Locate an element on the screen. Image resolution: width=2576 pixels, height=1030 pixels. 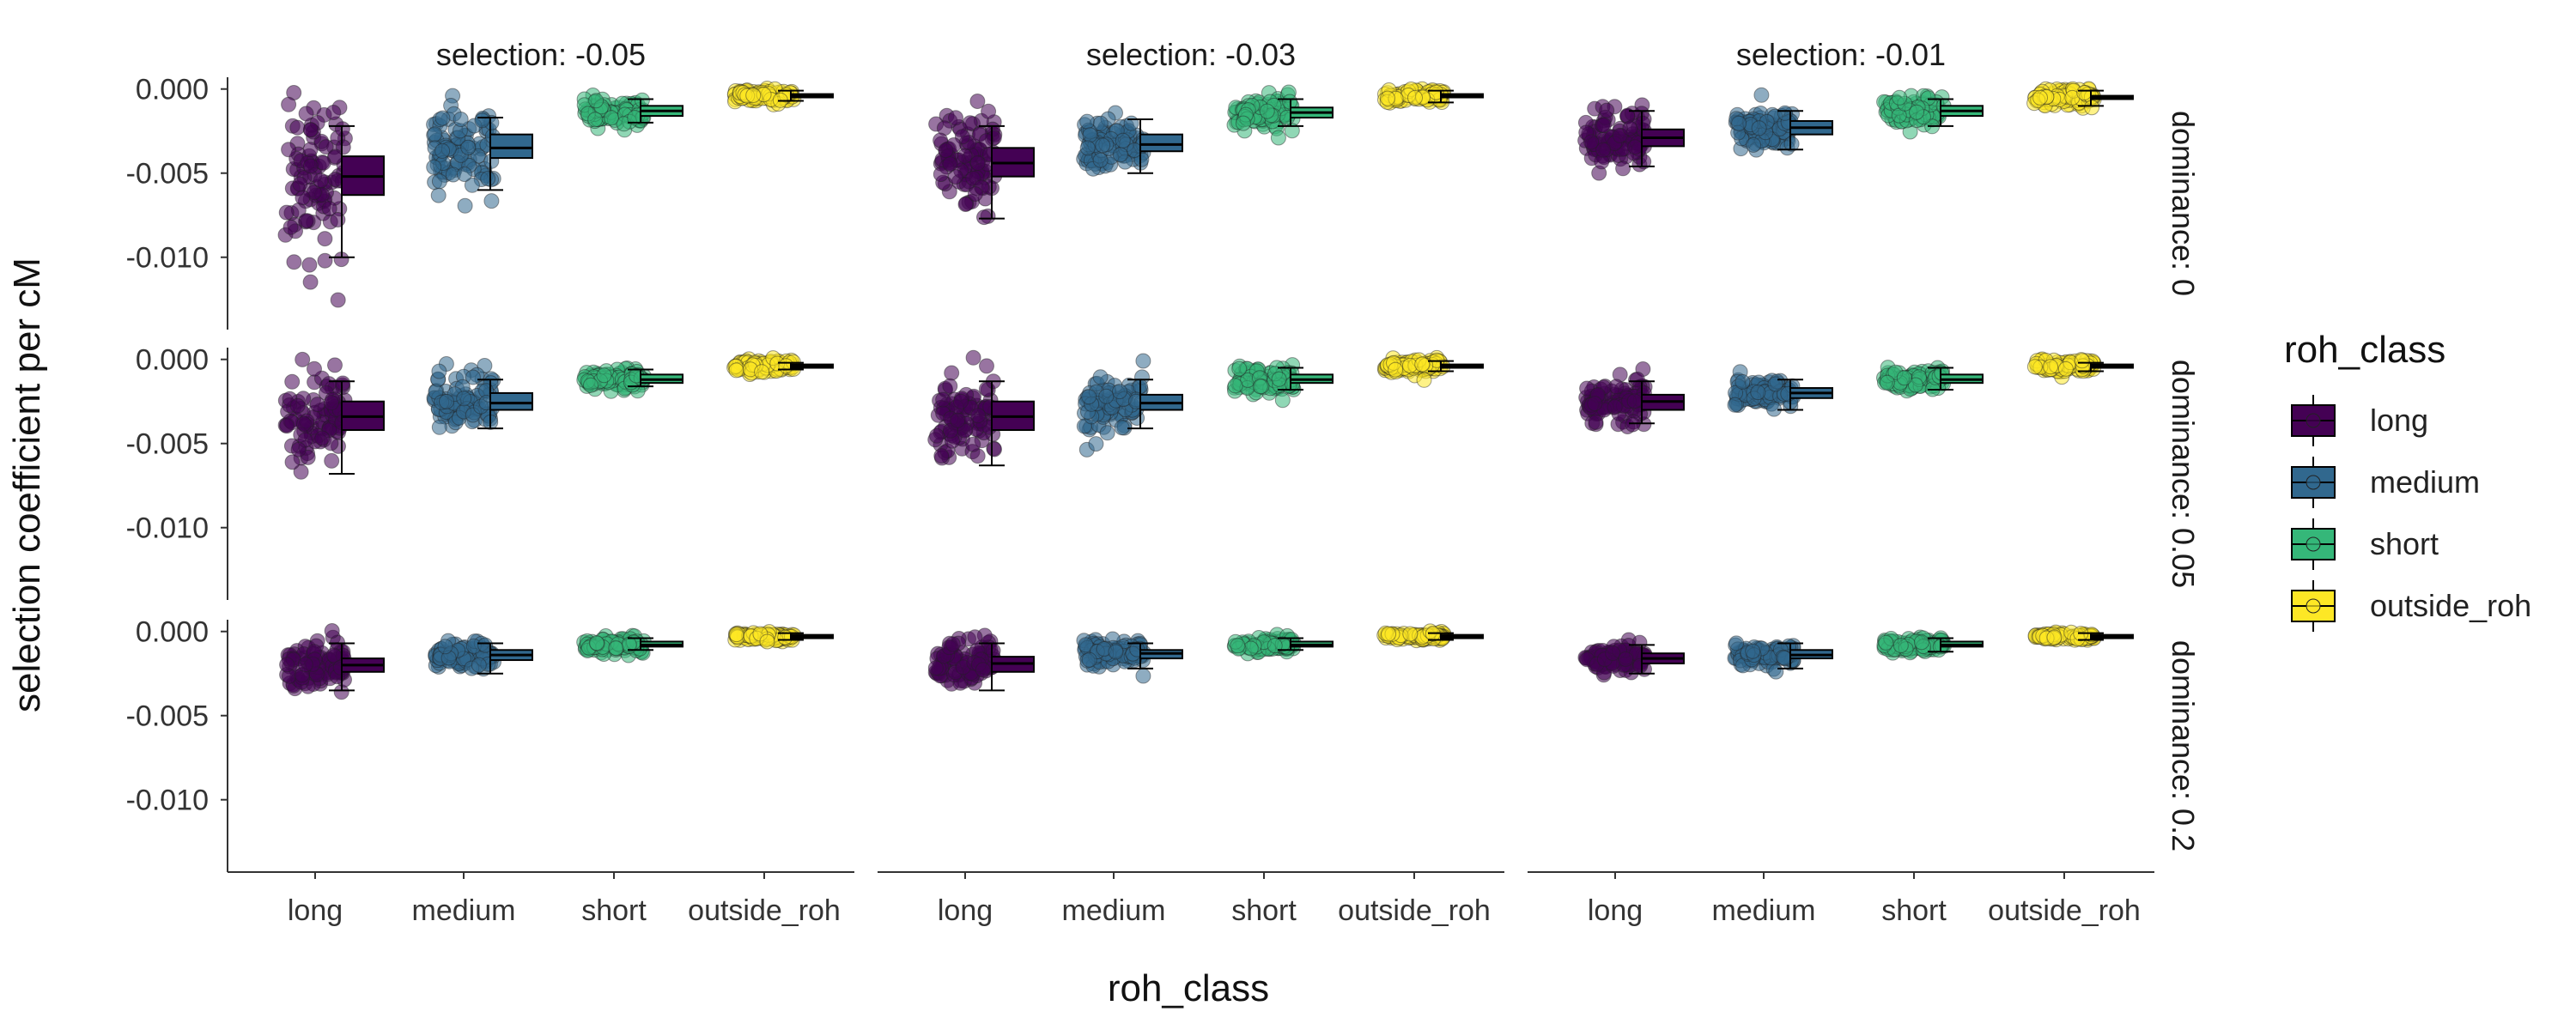
y-tick-label: -0.005 is located at coordinates (167, 716).